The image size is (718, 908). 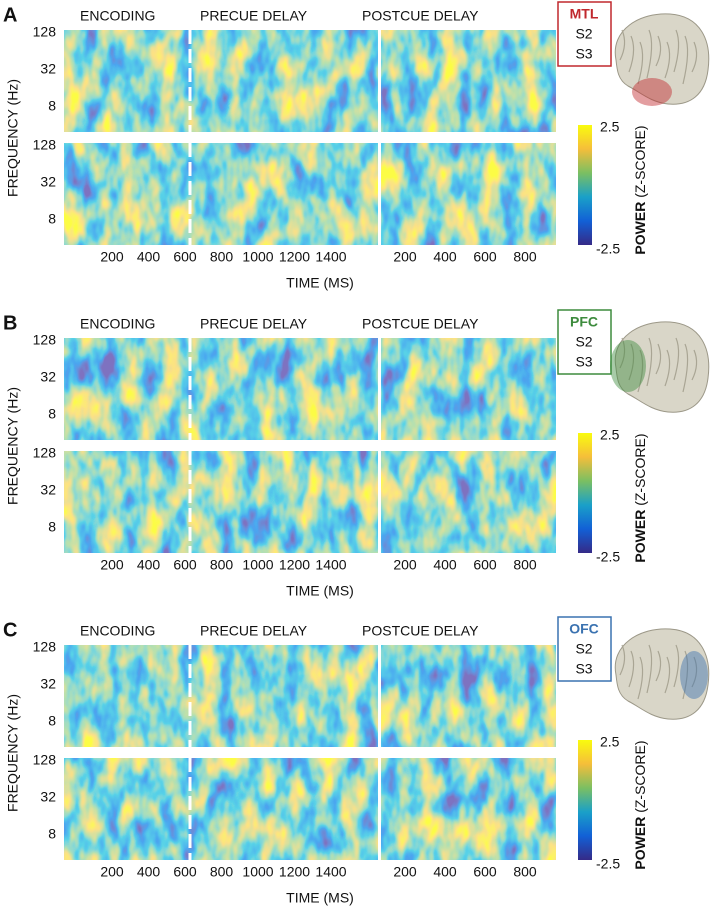 I want to click on panel-letter: B, so click(x=10, y=323).